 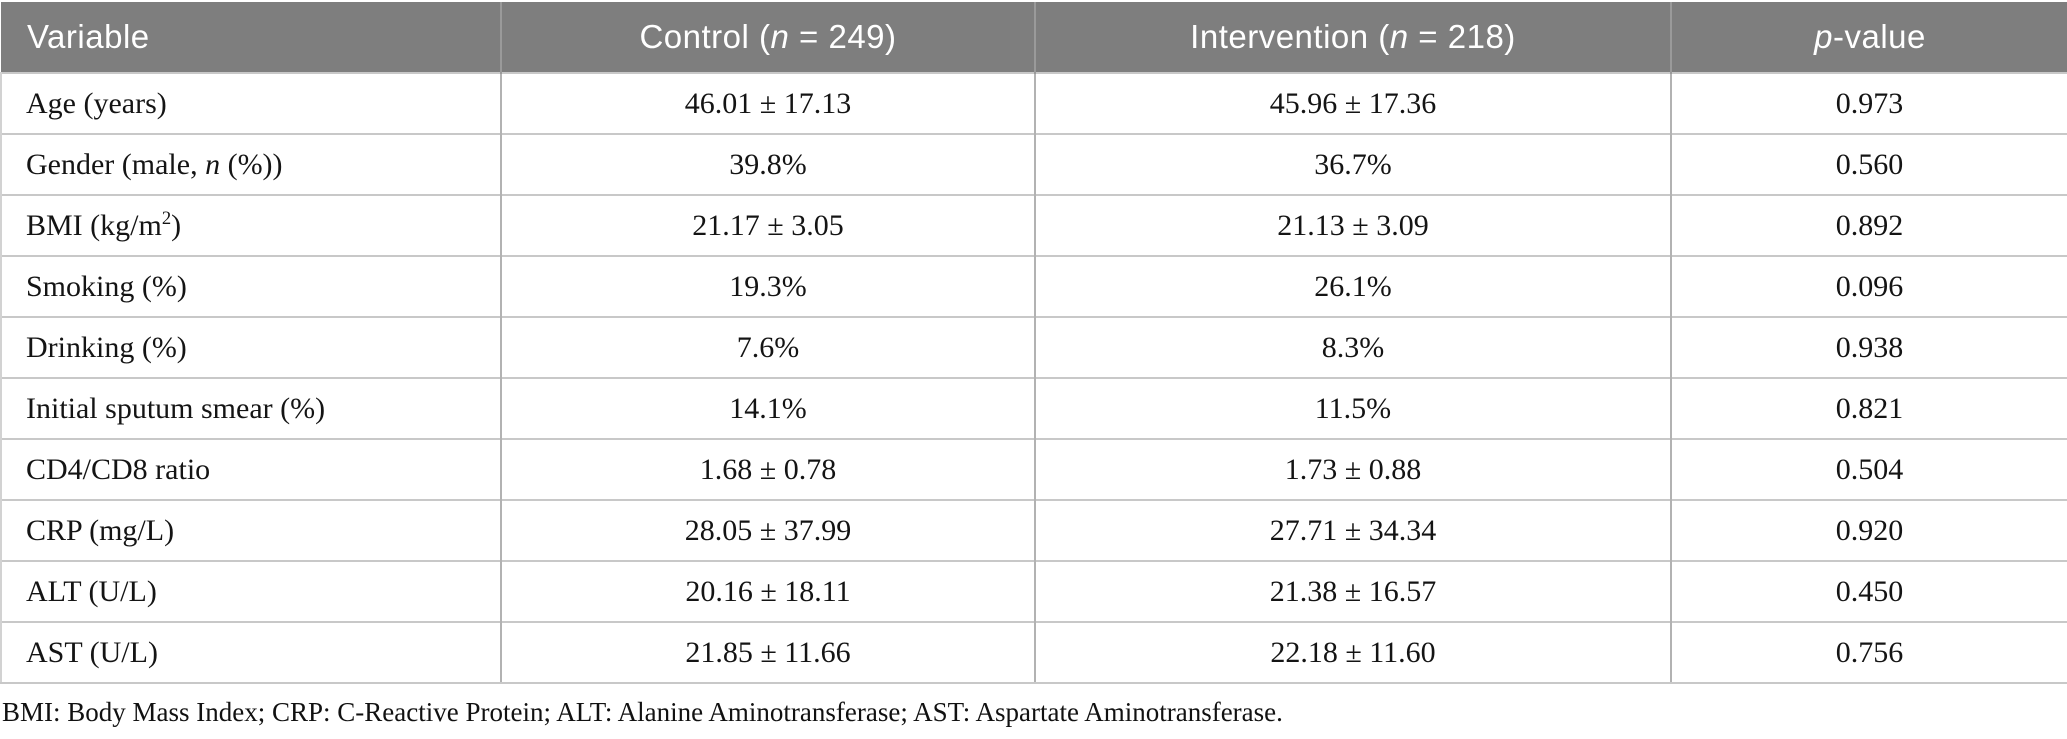 I want to click on control-value-cell: 19.3%, so click(x=767, y=286).